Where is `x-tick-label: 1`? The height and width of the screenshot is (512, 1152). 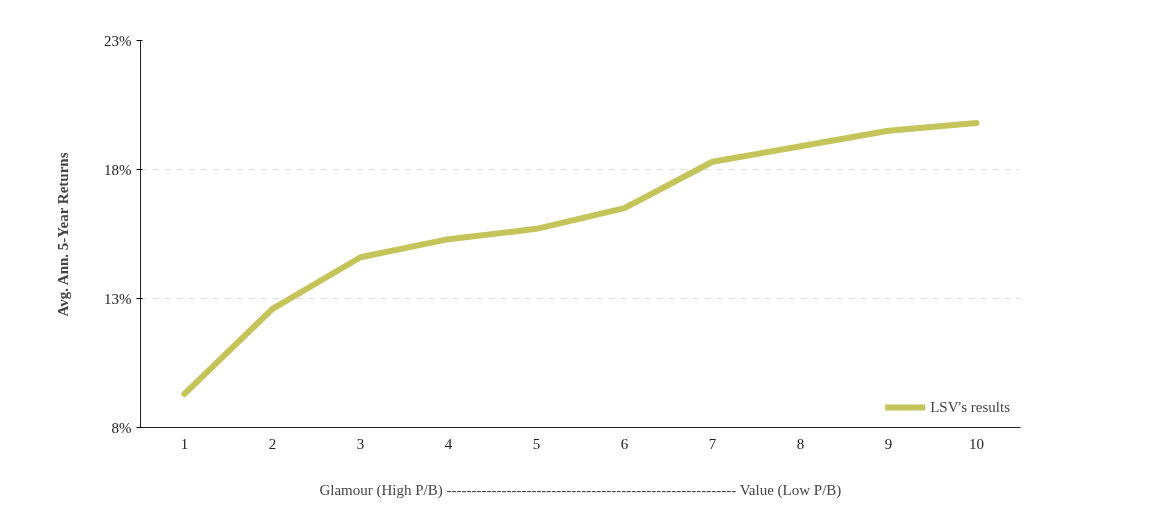 x-tick-label: 1 is located at coordinates (184, 443).